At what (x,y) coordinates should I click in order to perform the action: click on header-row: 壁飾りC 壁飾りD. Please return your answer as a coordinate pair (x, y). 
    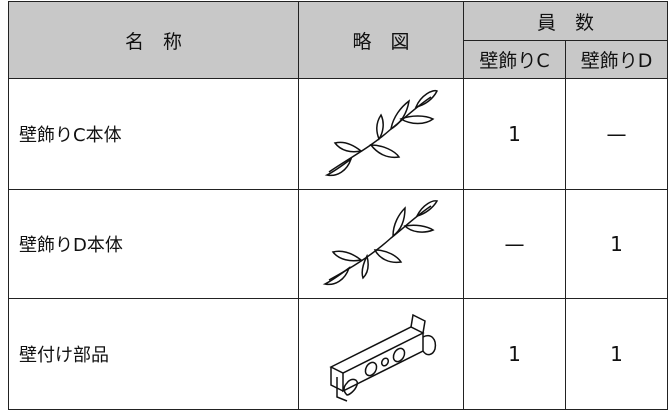
    Looking at the image, I should click on (339, 59).